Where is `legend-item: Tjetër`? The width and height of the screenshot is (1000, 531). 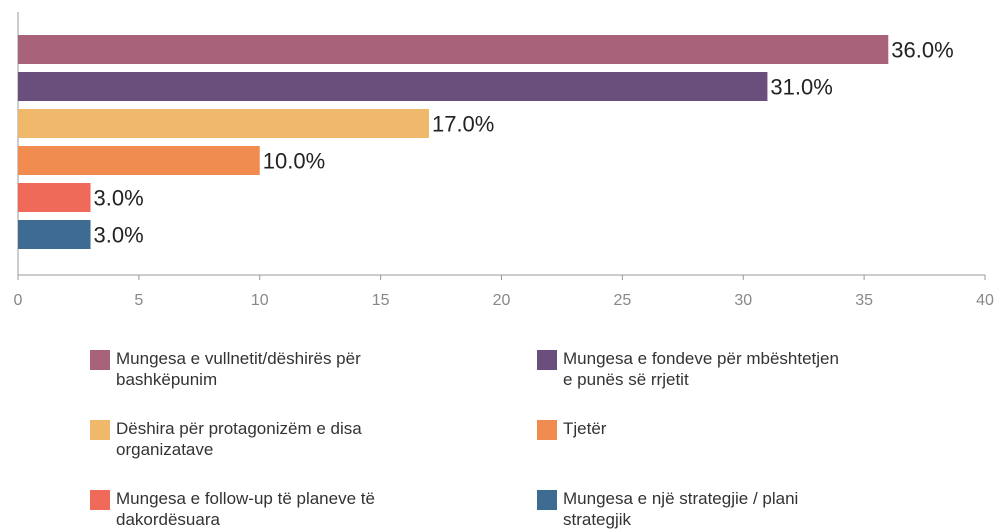 legend-item: Tjetër is located at coordinates (702, 429).